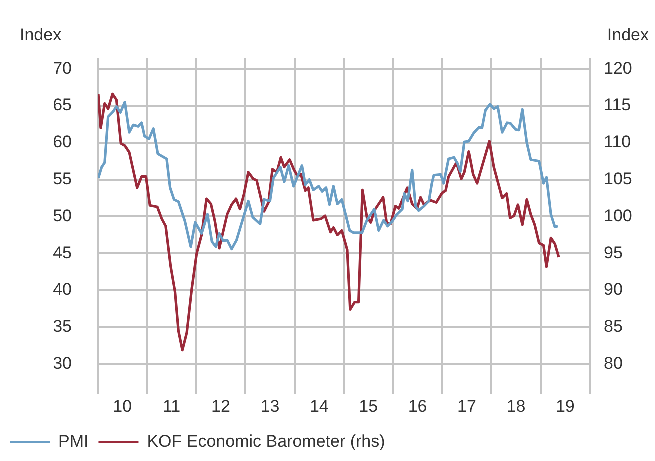 The image size is (655, 461). What do you see at coordinates (613, 290) in the screenshot?
I see `y2-tick-label: 90` at bounding box center [613, 290].